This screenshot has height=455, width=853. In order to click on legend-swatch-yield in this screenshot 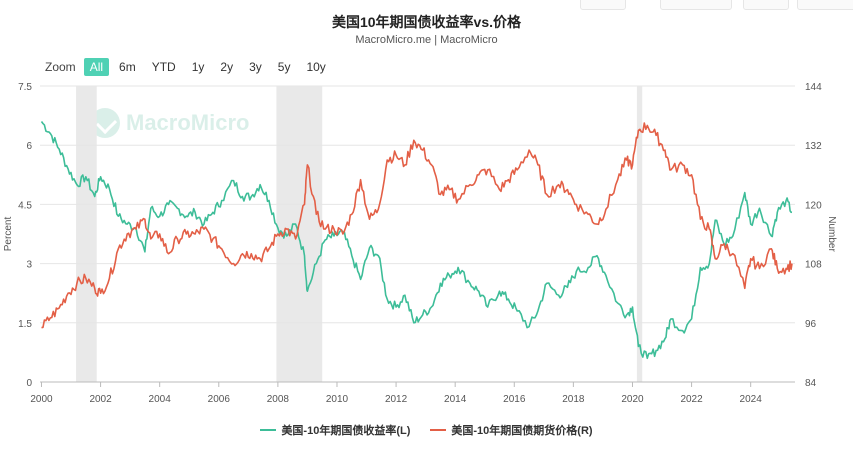, I will do `click(268, 430)`.